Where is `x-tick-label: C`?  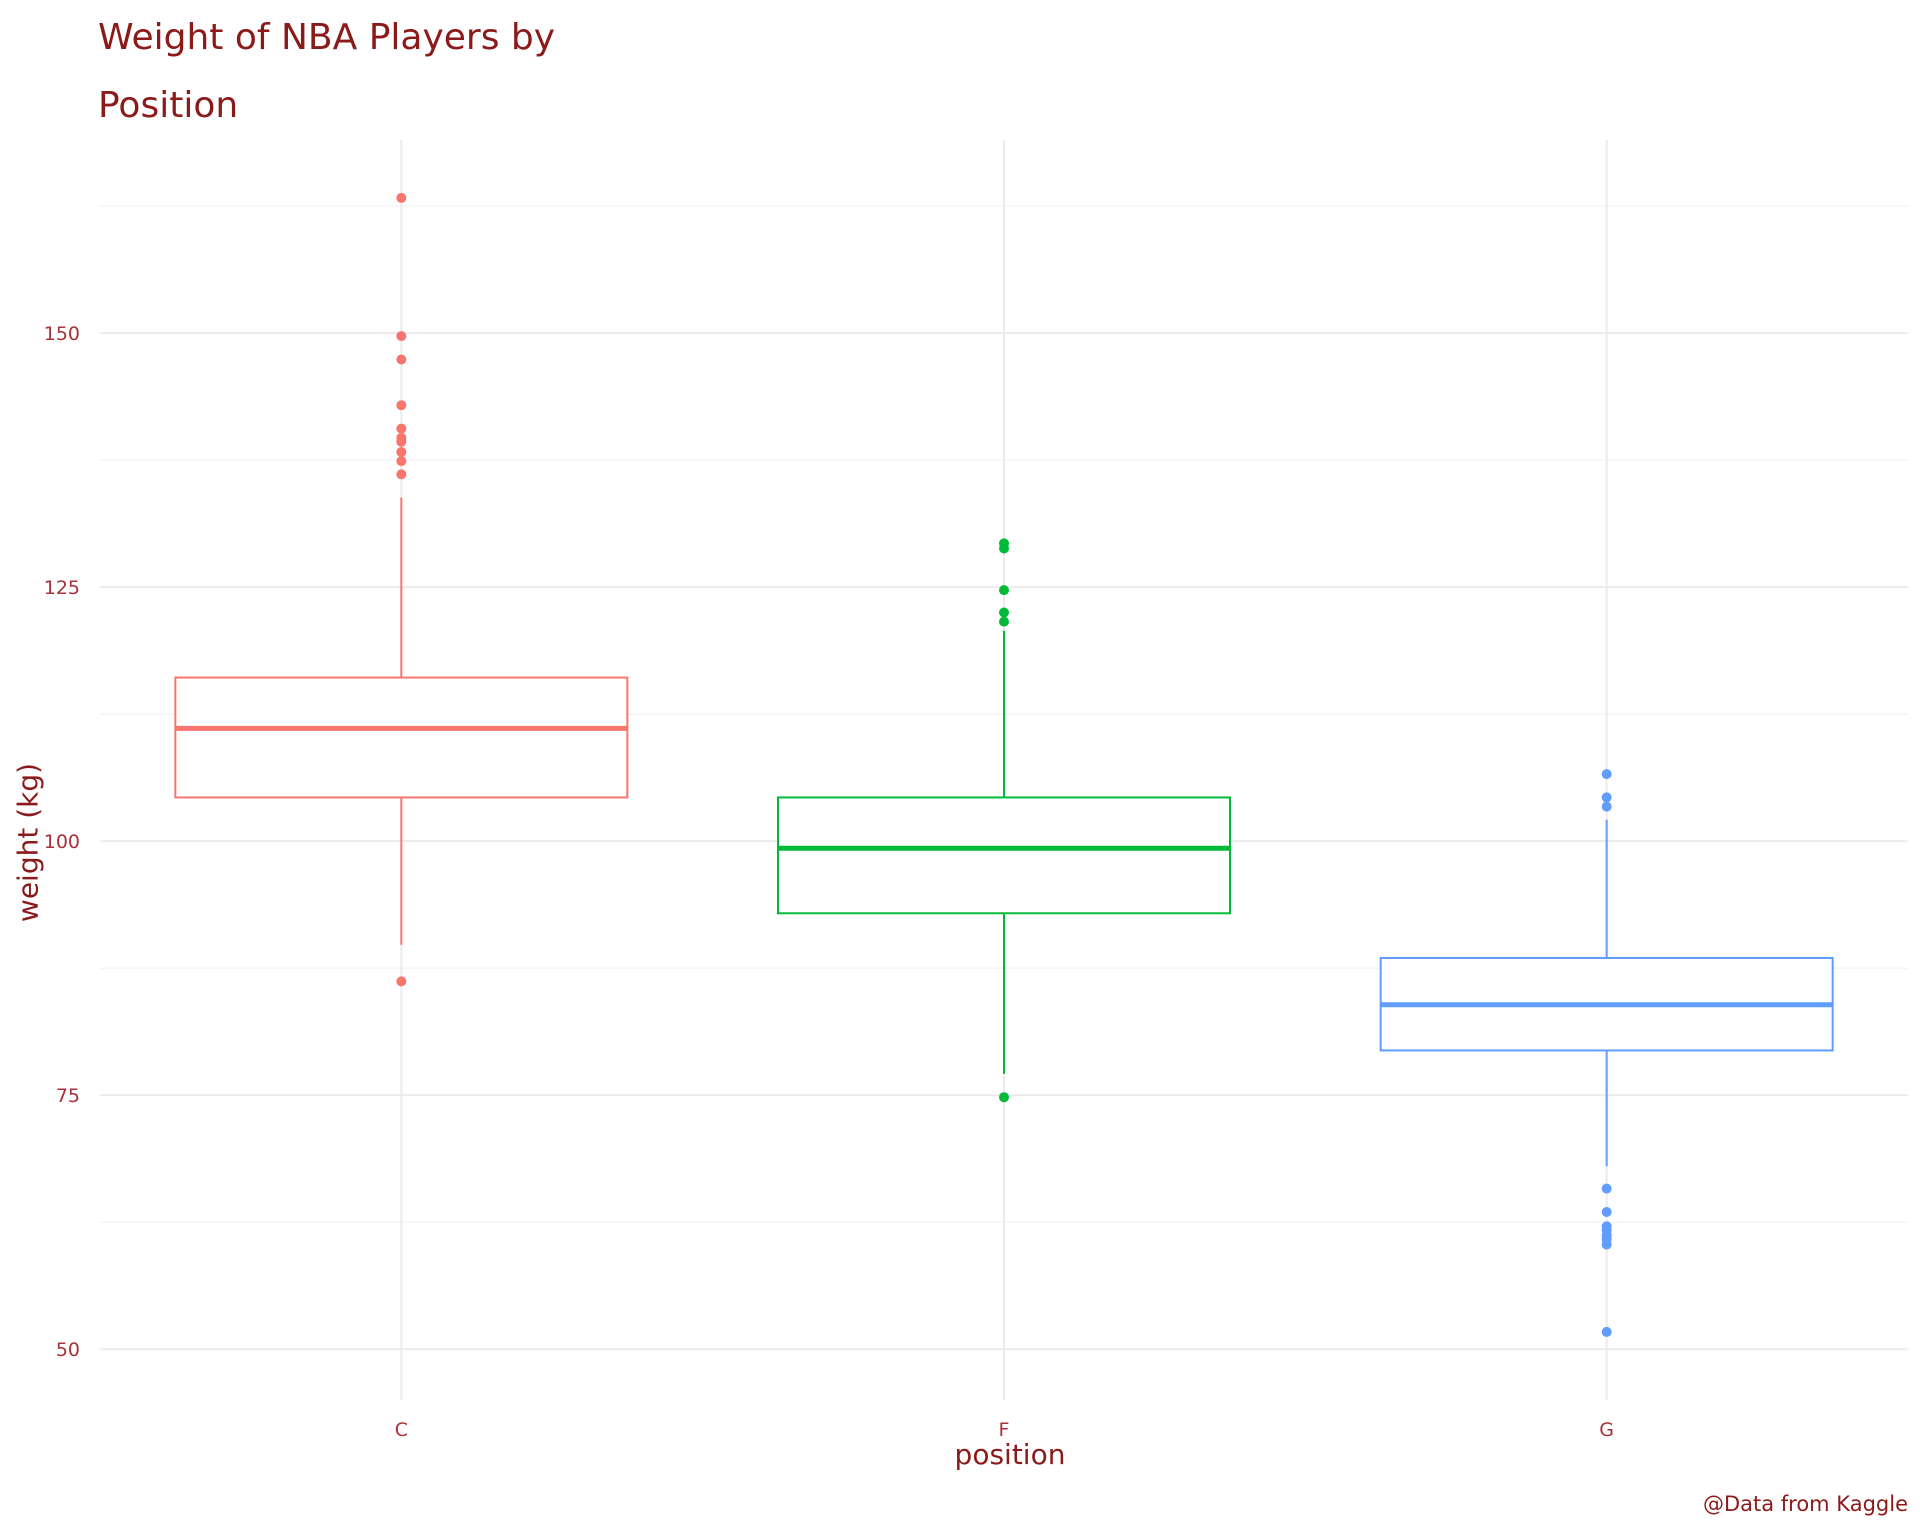
x-tick-label: C is located at coordinates (401, 1430).